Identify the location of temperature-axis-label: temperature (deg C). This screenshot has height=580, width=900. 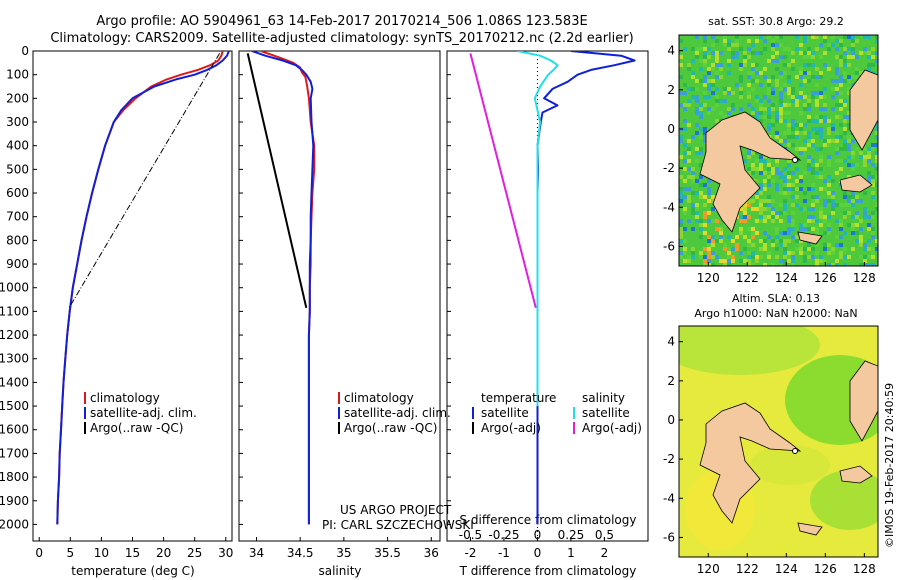
(132, 571).